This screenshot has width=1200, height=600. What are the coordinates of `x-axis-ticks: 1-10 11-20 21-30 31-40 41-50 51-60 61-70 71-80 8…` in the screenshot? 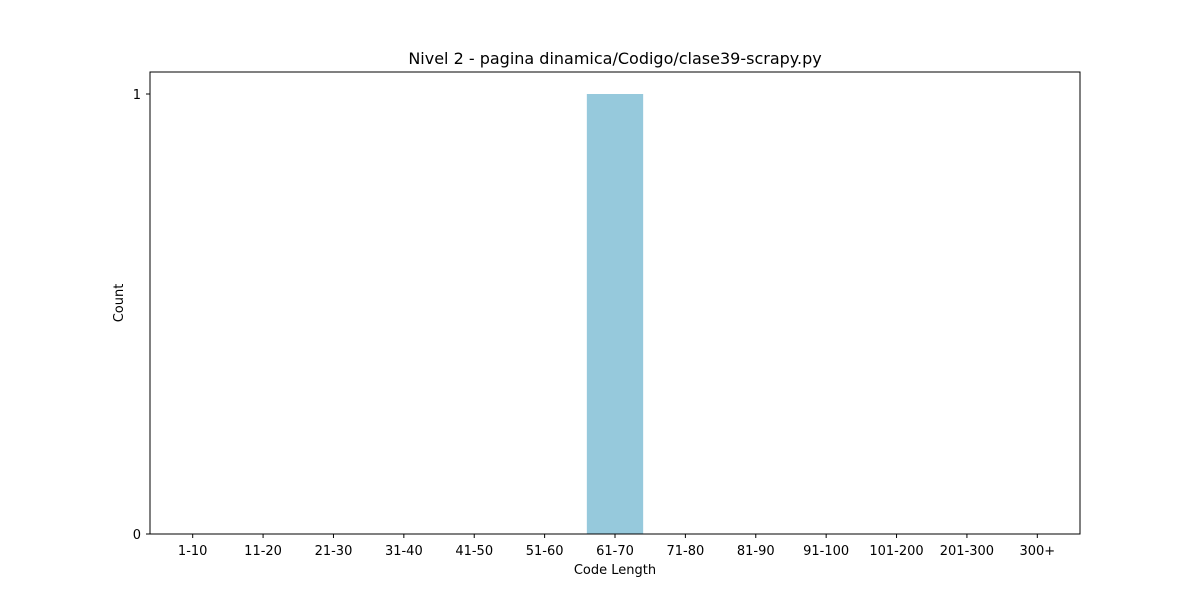 It's located at (616, 546).